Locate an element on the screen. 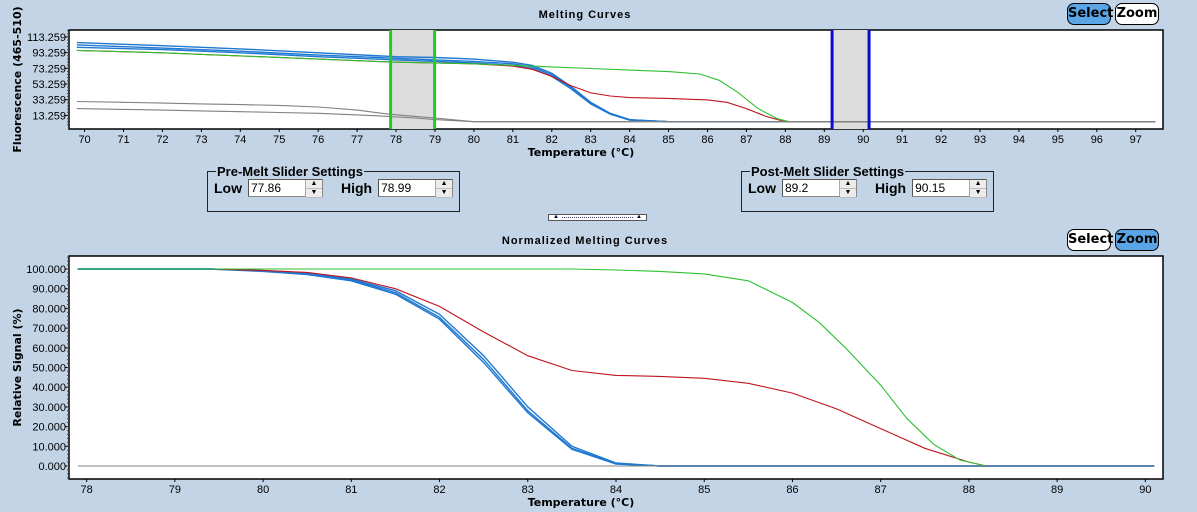 This screenshot has height=512, width=1197. post-melt-low-up-icon: ▲ is located at coordinates (848, 184).